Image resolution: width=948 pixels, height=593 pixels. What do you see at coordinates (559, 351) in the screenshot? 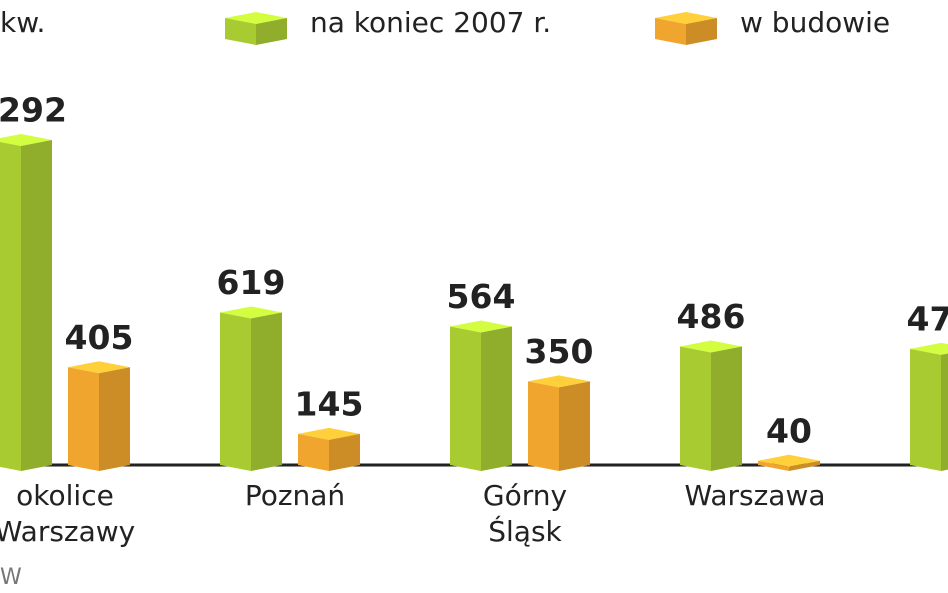
I see `value-label: 350` at bounding box center [559, 351].